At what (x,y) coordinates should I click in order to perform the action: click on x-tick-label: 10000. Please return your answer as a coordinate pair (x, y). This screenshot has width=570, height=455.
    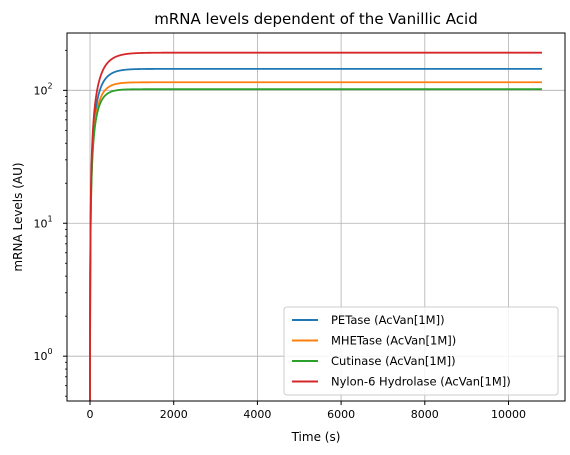
    Looking at the image, I should click on (508, 414).